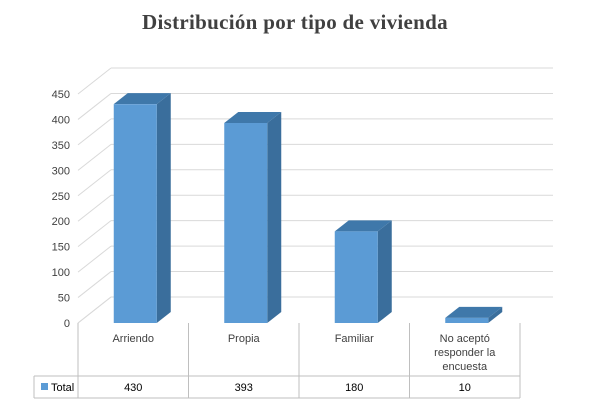 This screenshot has width=590, height=408. Describe the element at coordinates (295, 22) in the screenshot. I see `chart-title: Distribución por tipo de vivienda` at that location.